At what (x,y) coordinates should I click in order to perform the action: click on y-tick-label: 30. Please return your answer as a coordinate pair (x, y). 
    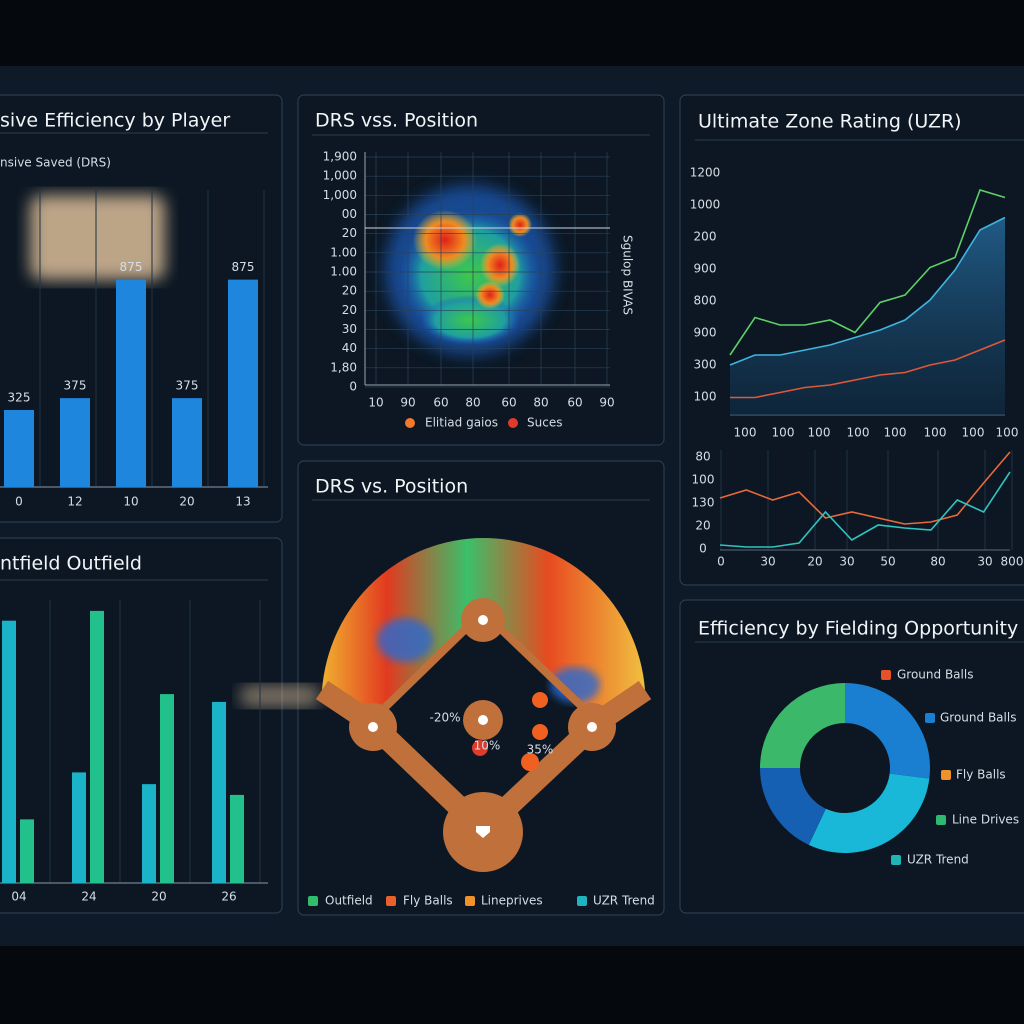
    Looking at the image, I should click on (349, 329).